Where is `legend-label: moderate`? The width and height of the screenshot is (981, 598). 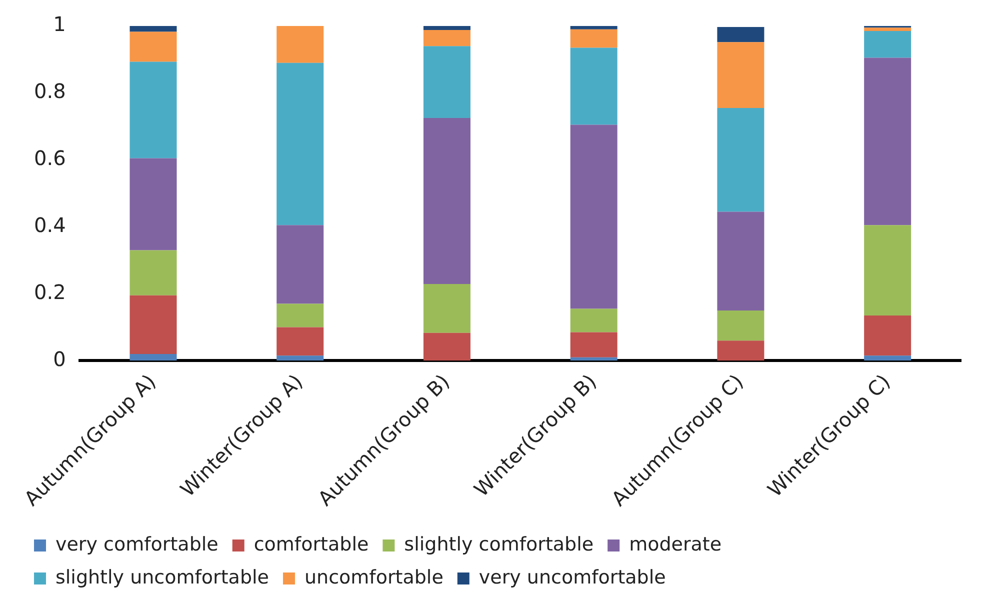 legend-label: moderate is located at coordinates (675, 544).